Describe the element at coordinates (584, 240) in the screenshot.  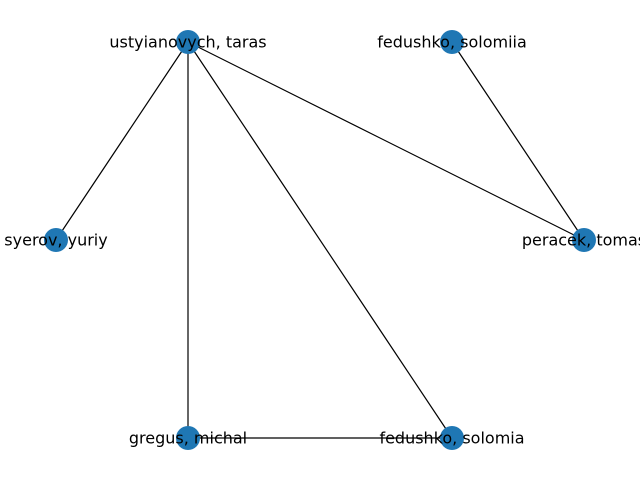
I see `node-peracek` at that location.